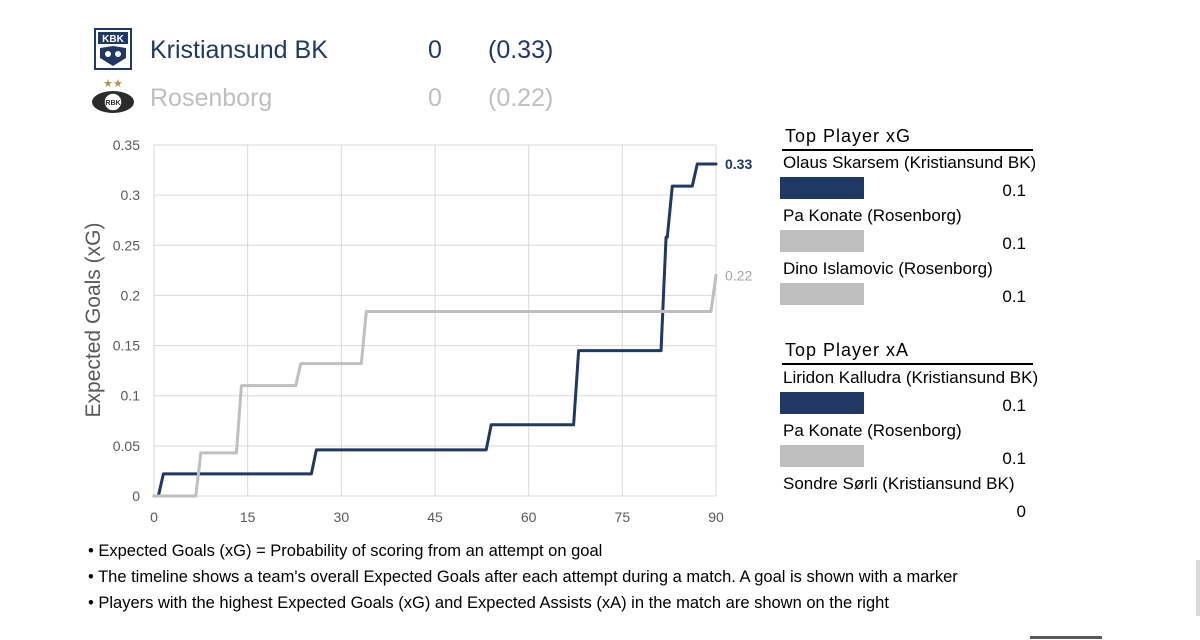 This screenshot has width=1200, height=640. What do you see at coordinates (435, 98) in the screenshot?
I see `away-team-score: 0` at bounding box center [435, 98].